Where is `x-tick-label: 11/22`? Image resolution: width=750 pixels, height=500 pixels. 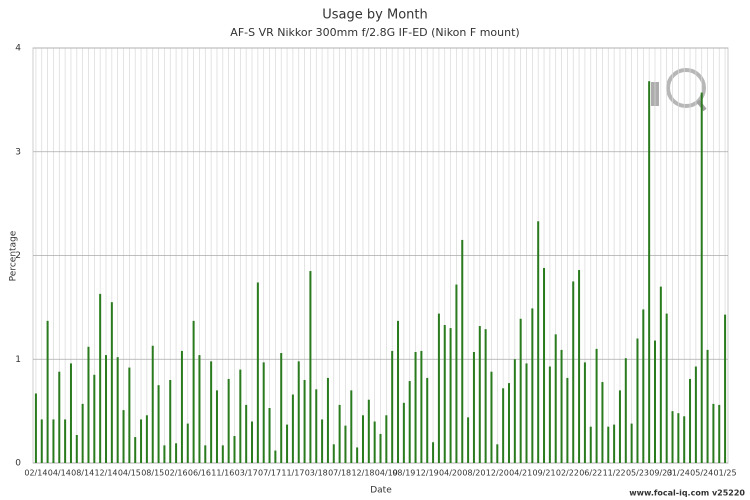
x-tick-label: 11/22 is located at coordinates (614, 473).